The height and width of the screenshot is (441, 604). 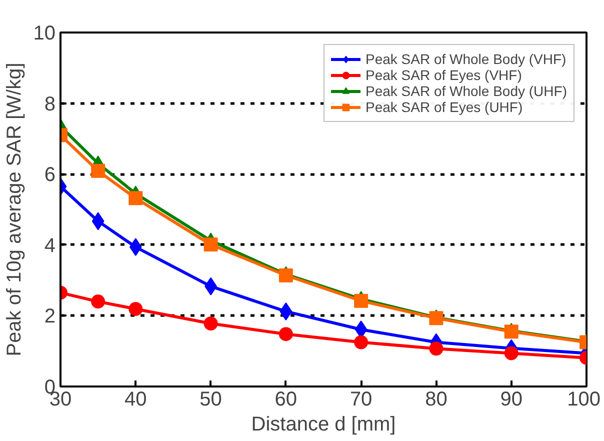 What do you see at coordinates (511, 399) in the screenshot?
I see `x-tick-label: 90` at bounding box center [511, 399].